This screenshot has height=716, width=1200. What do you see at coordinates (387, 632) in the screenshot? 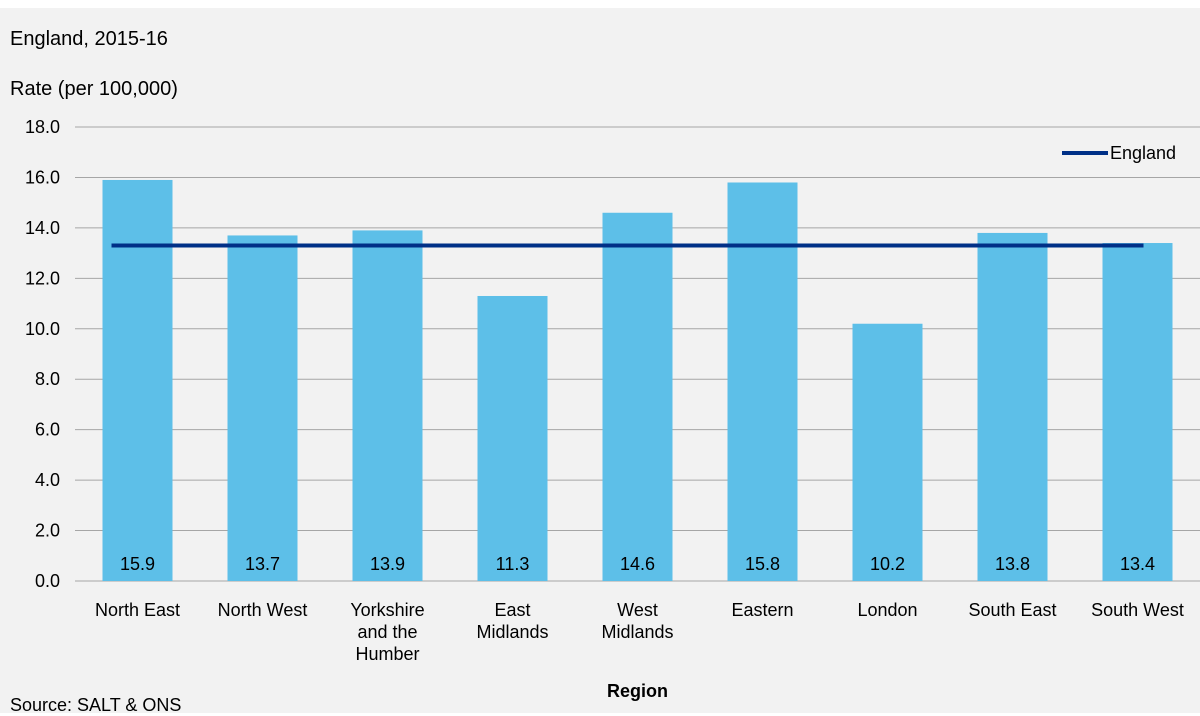
I see `category-label: Yorkshire and the Humber` at bounding box center [387, 632].